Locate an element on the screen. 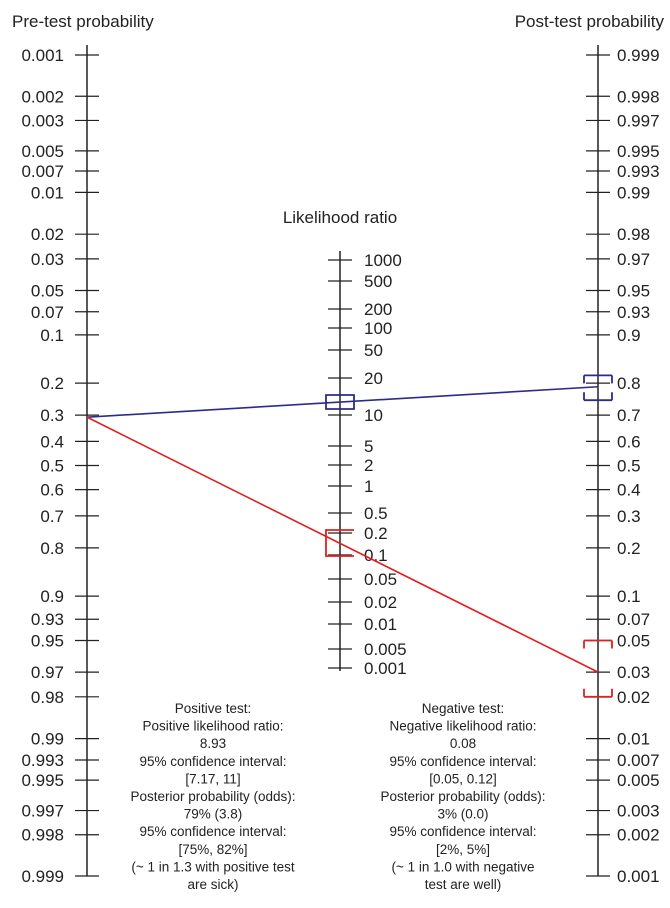 This screenshot has height=908, width=670. negative-summary-line: 0.08 is located at coordinates (463, 743).